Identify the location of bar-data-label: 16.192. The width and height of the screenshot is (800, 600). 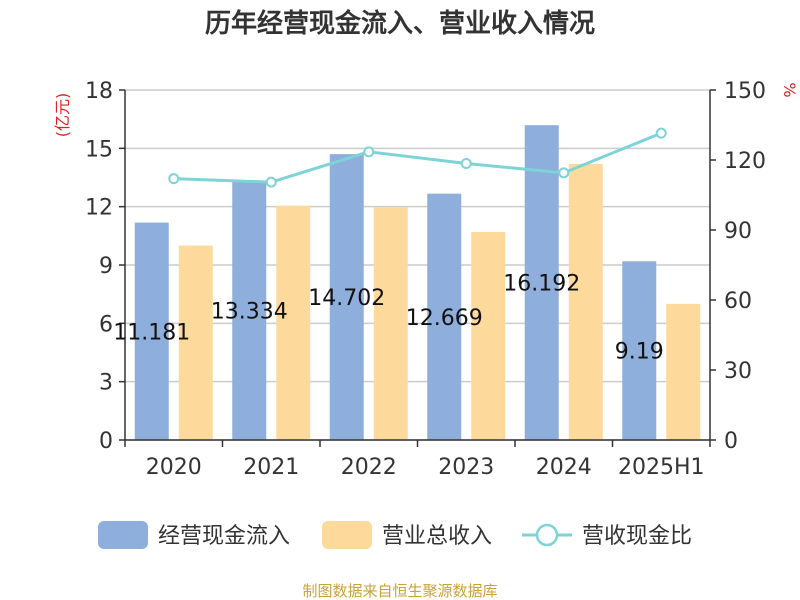
(541, 284).